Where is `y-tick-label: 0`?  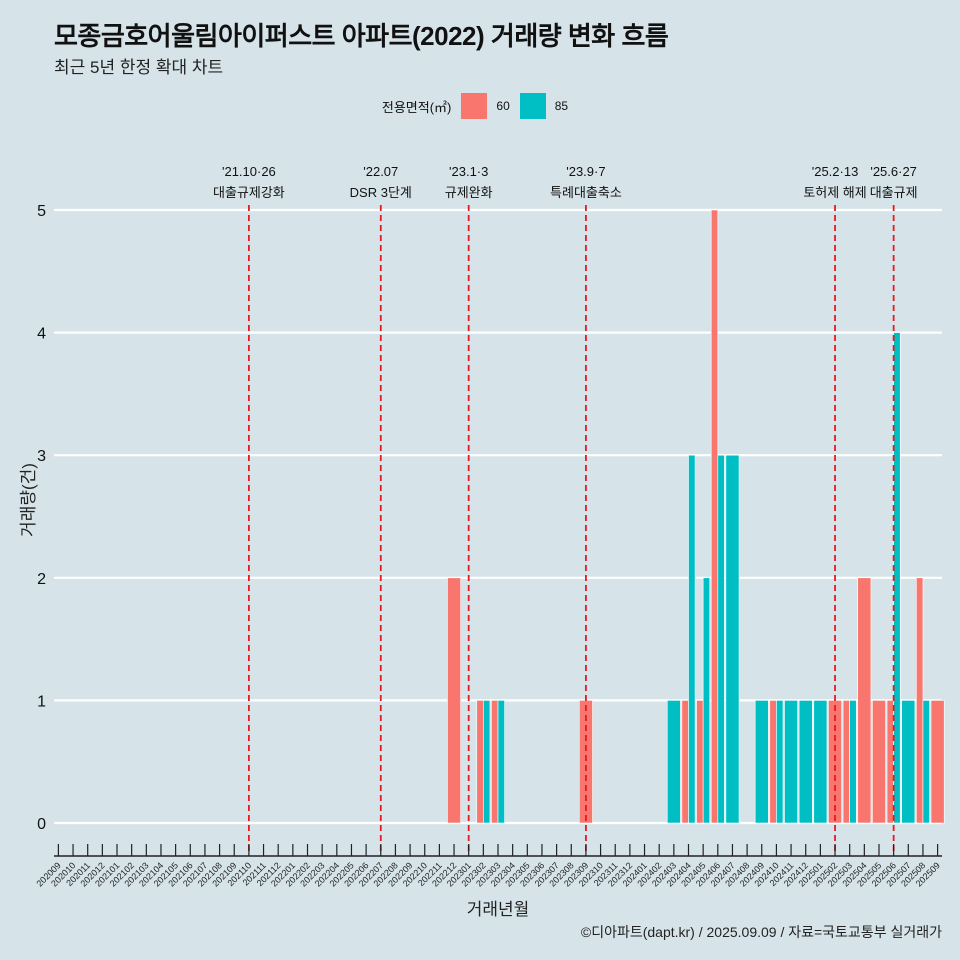
y-tick-label: 0 is located at coordinates (41, 824).